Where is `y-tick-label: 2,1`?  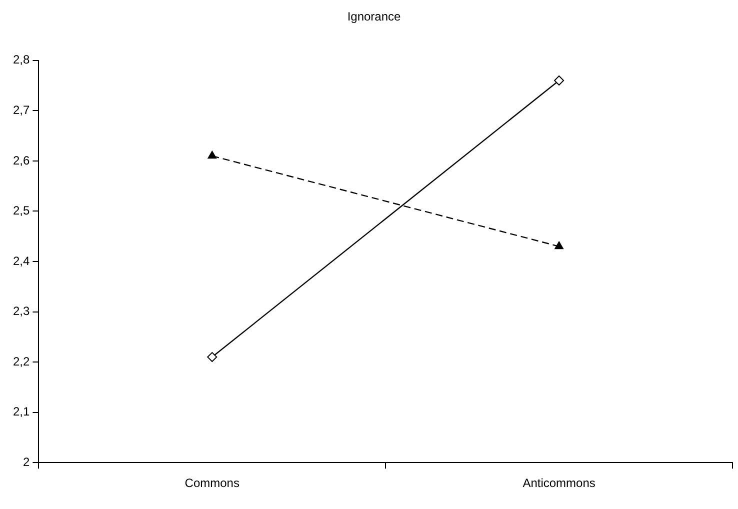
y-tick-label: 2,1 is located at coordinates (21, 411).